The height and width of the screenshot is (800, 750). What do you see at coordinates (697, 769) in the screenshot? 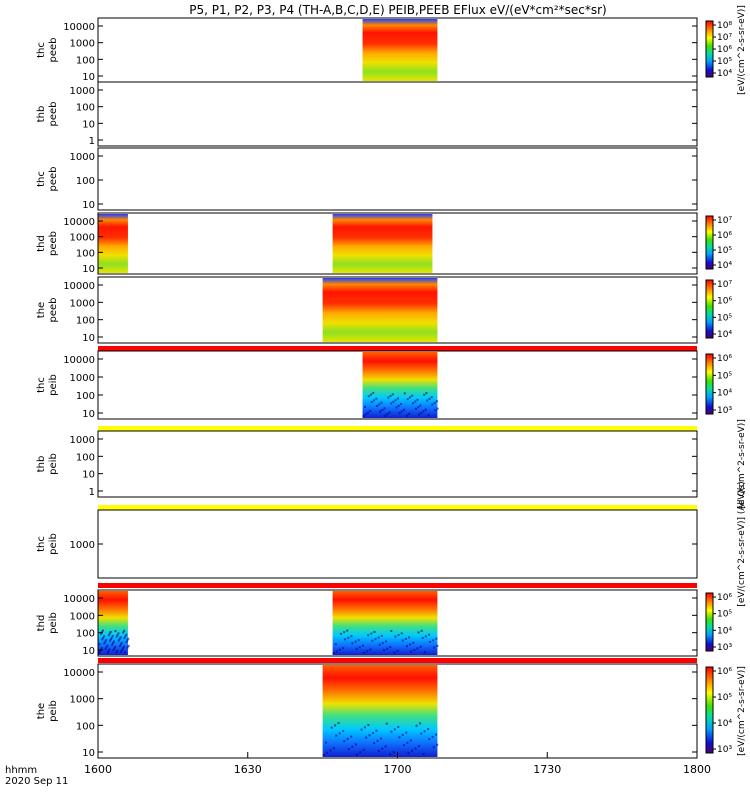
I see `x-tick-label: 1800` at bounding box center [697, 769].